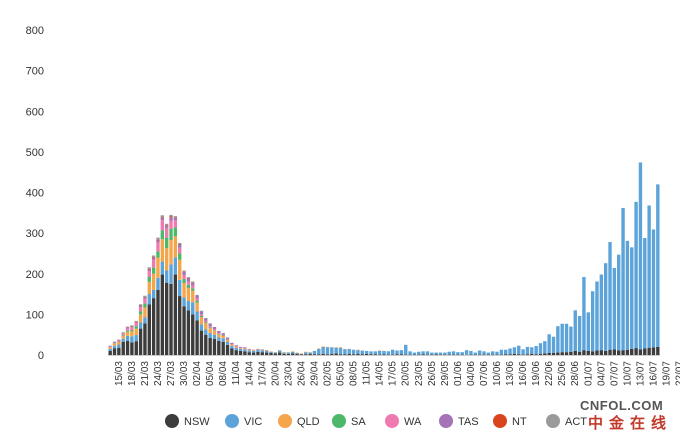 This screenshot has height=433, width=680. Describe the element at coordinates (35, 31) in the screenshot. I see `y-tick-label: 800` at that location.